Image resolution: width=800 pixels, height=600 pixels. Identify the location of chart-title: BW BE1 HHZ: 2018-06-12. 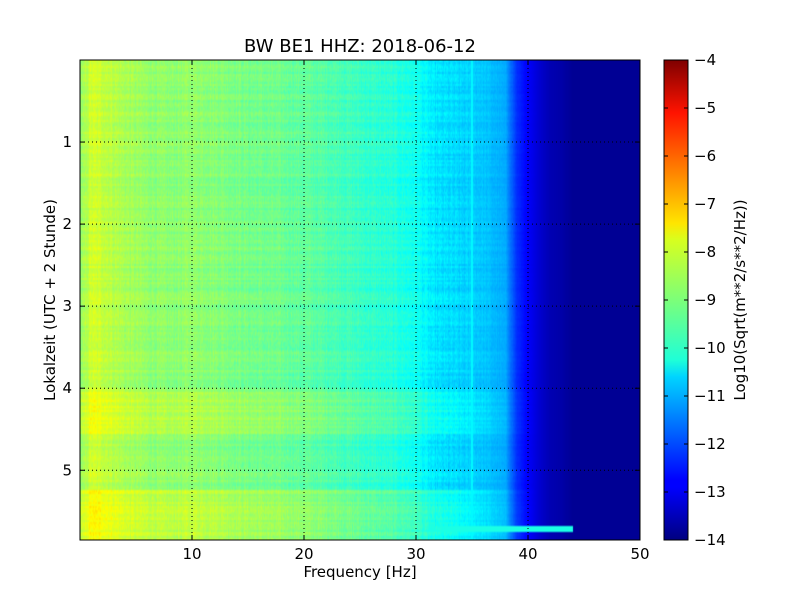
(360, 46).